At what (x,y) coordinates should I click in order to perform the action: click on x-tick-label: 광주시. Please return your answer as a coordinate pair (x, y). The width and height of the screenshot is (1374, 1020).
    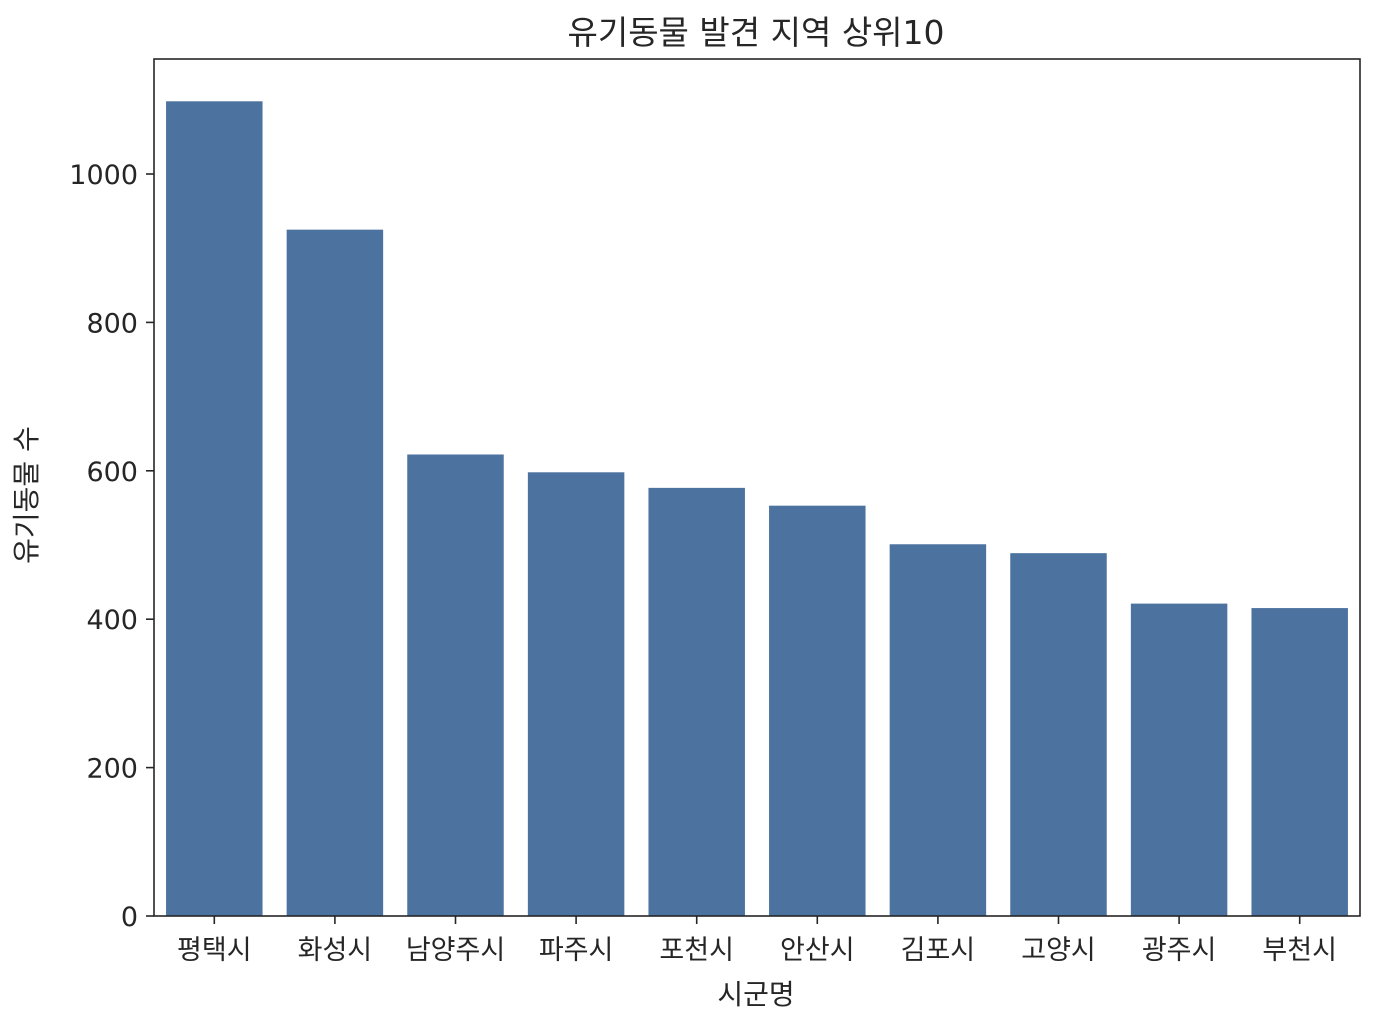
    Looking at the image, I should click on (1179, 950).